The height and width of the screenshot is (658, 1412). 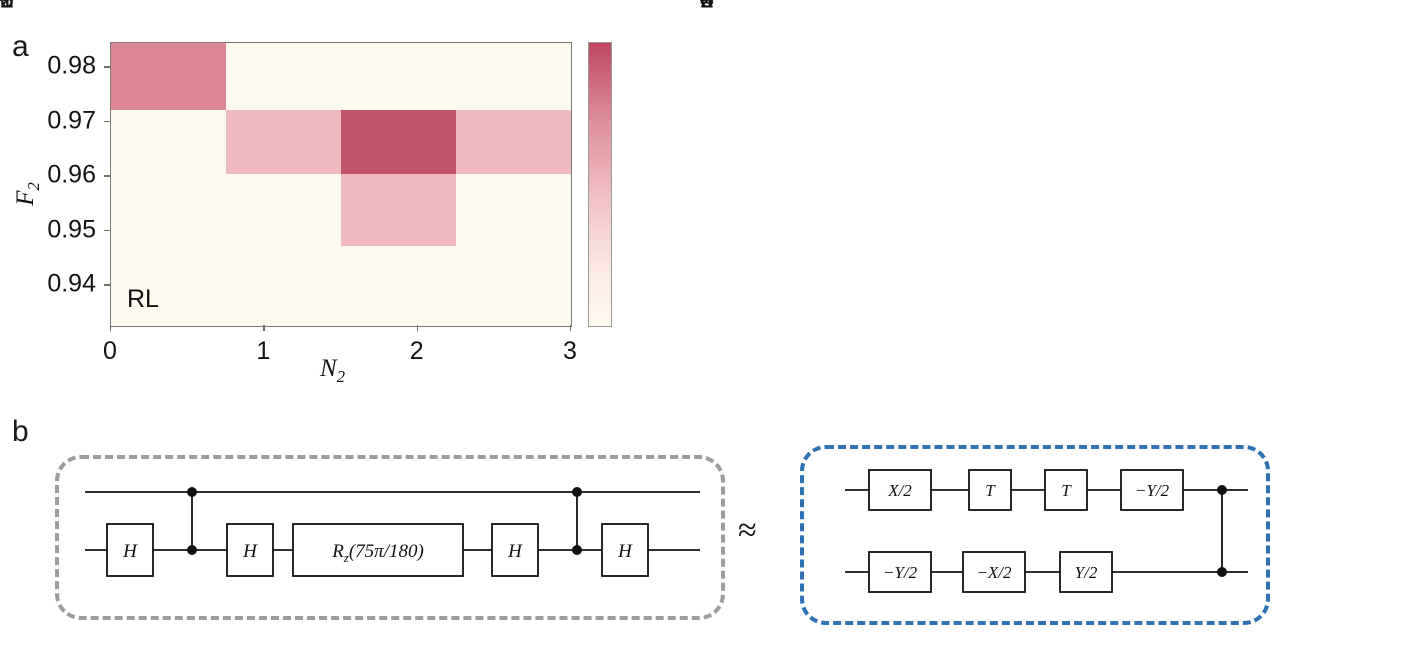 I want to click on rl-plot-area: RL, so click(x=341, y=184).